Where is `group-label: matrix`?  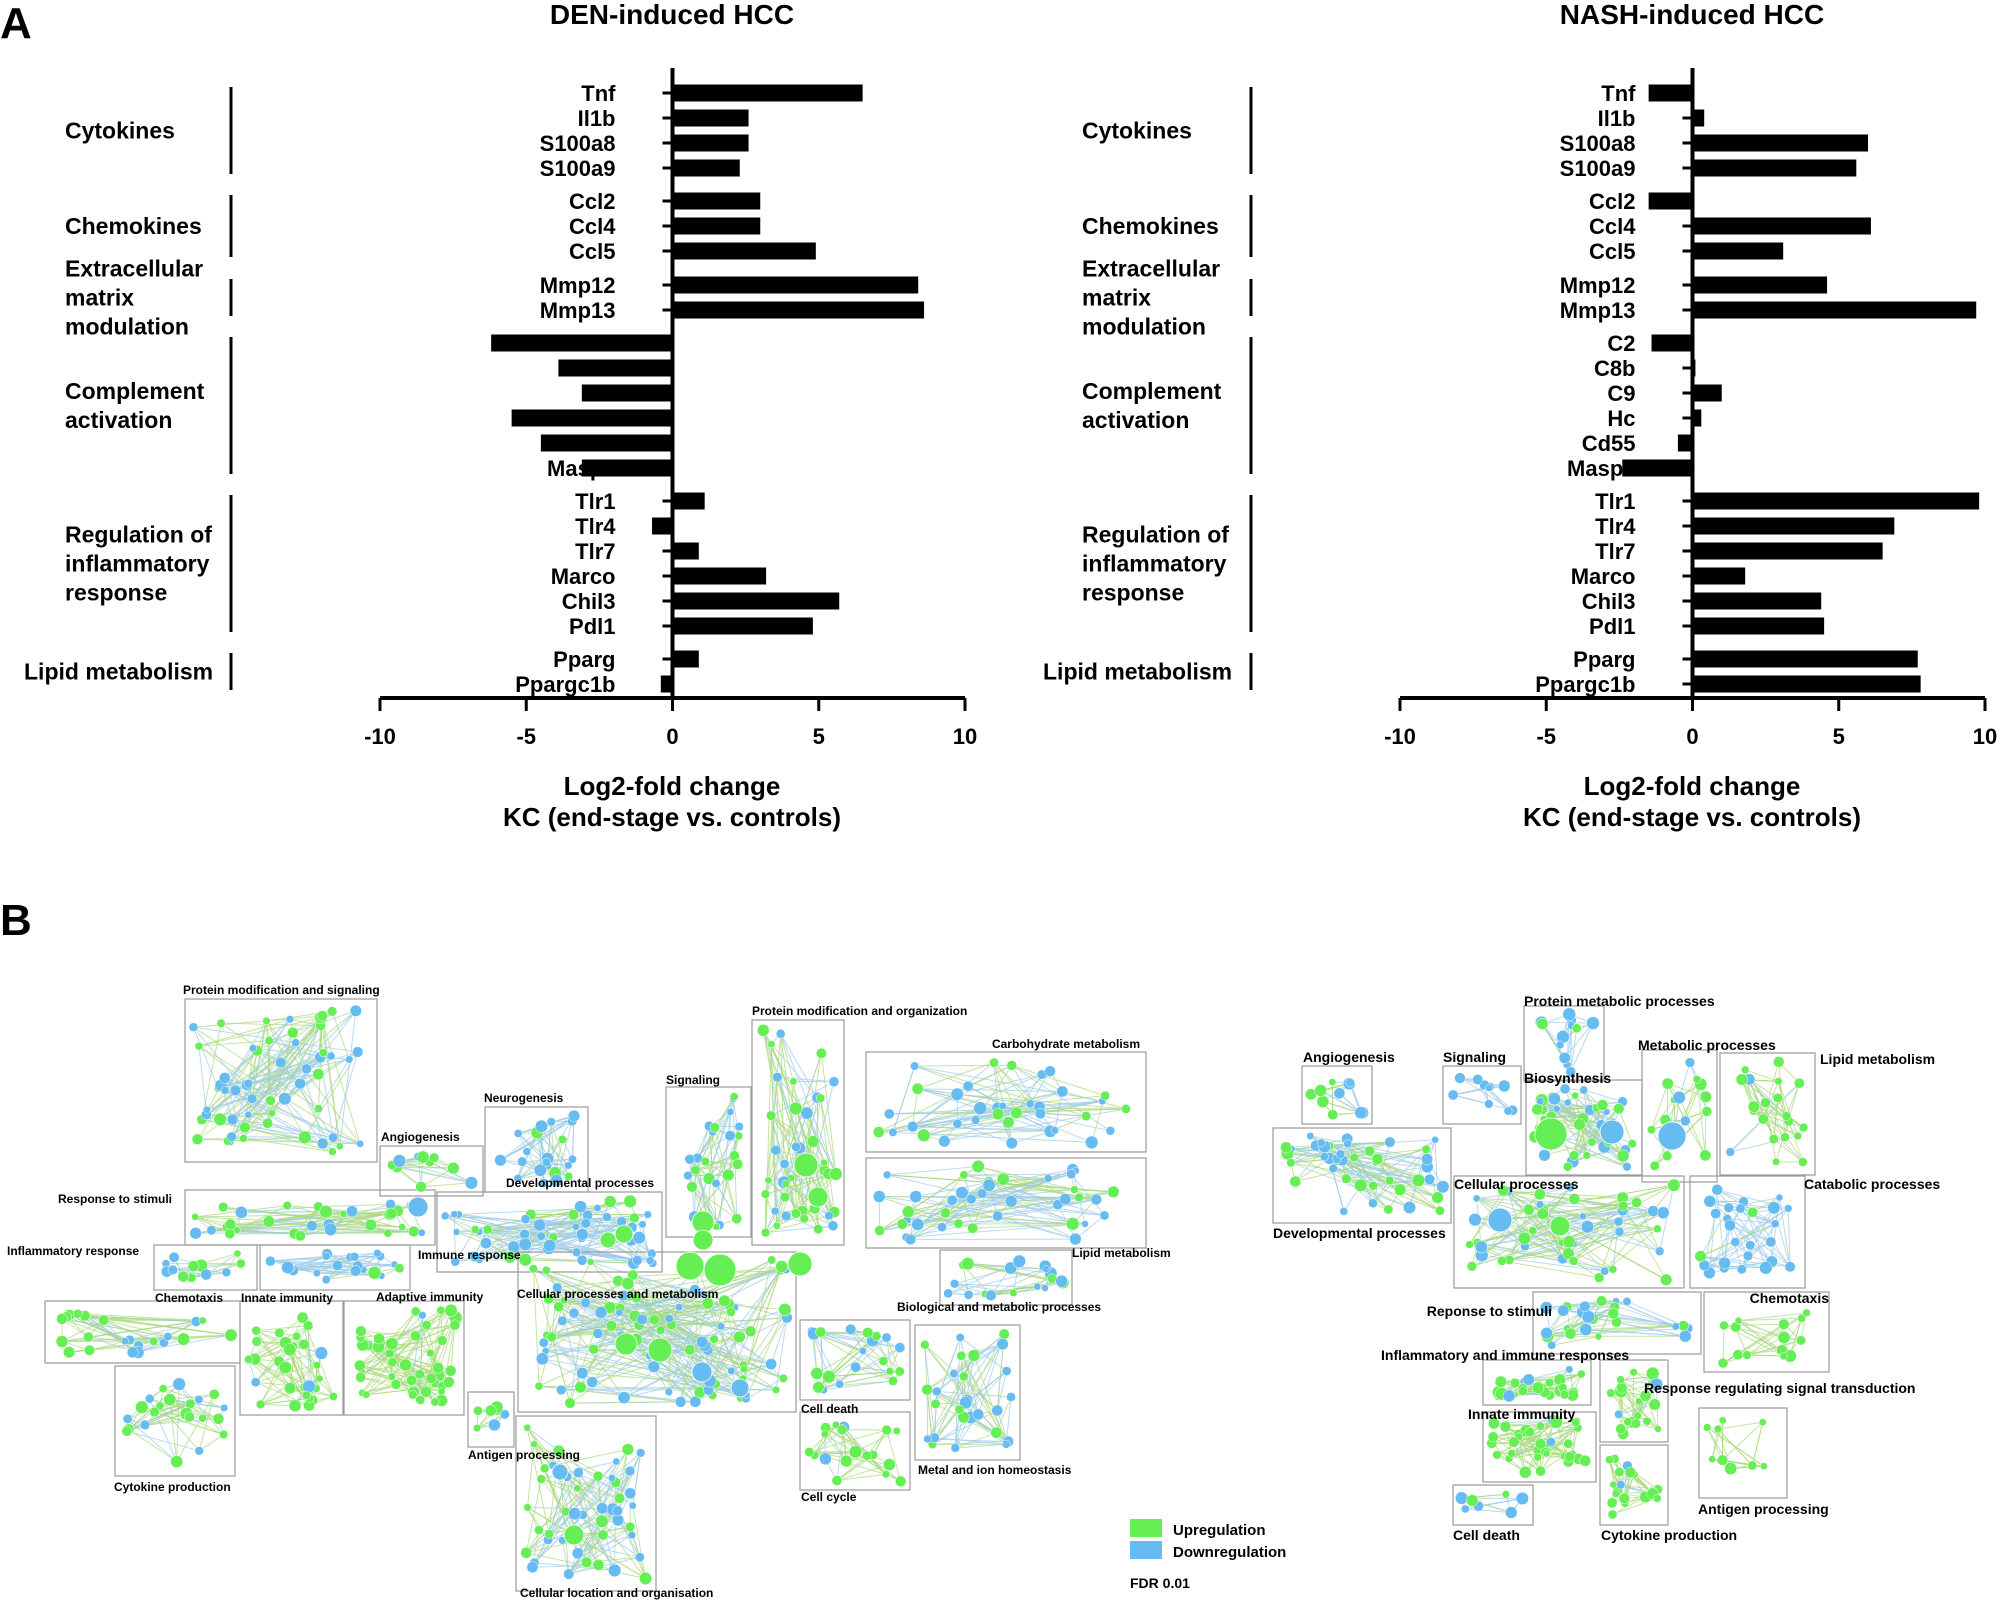
group-label: matrix is located at coordinates (1116, 298).